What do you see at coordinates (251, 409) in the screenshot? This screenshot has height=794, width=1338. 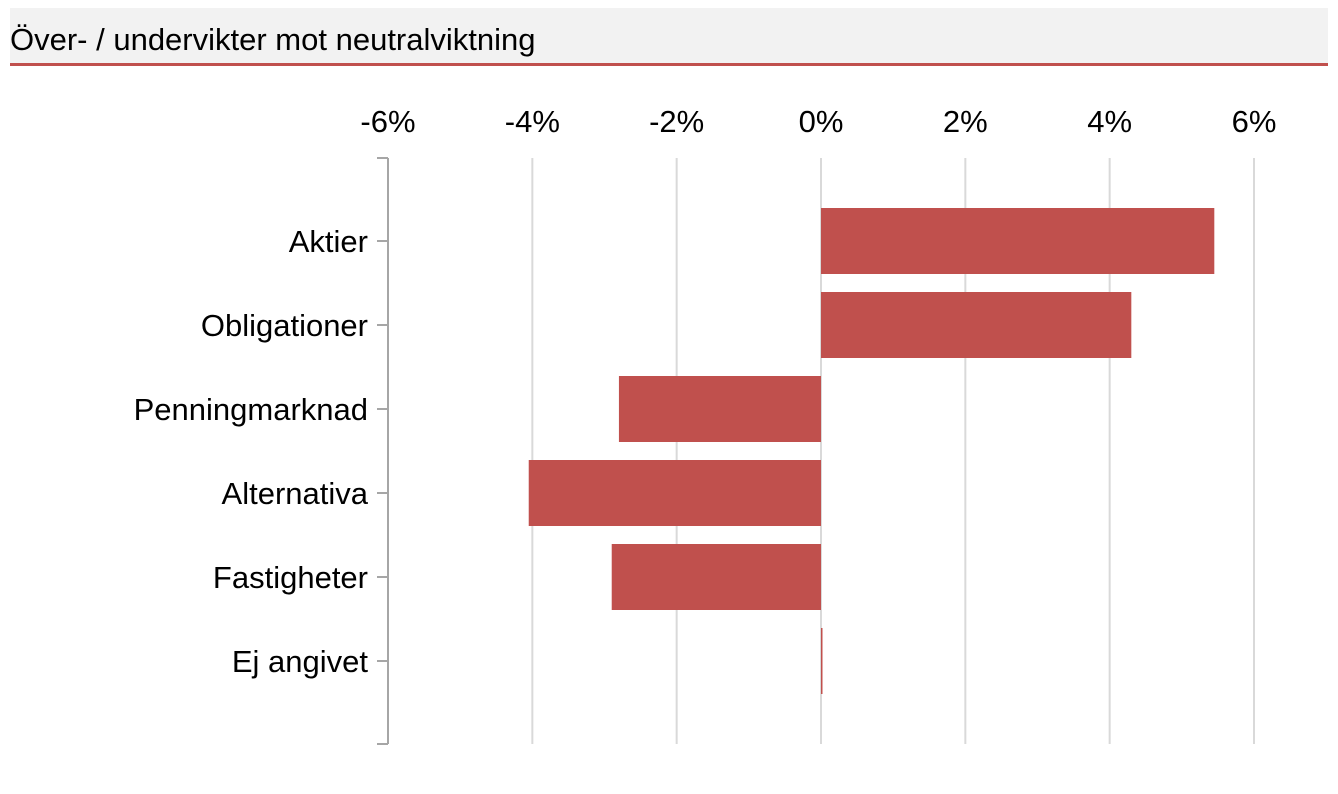 I see `category-label: Penningmarknad` at bounding box center [251, 409].